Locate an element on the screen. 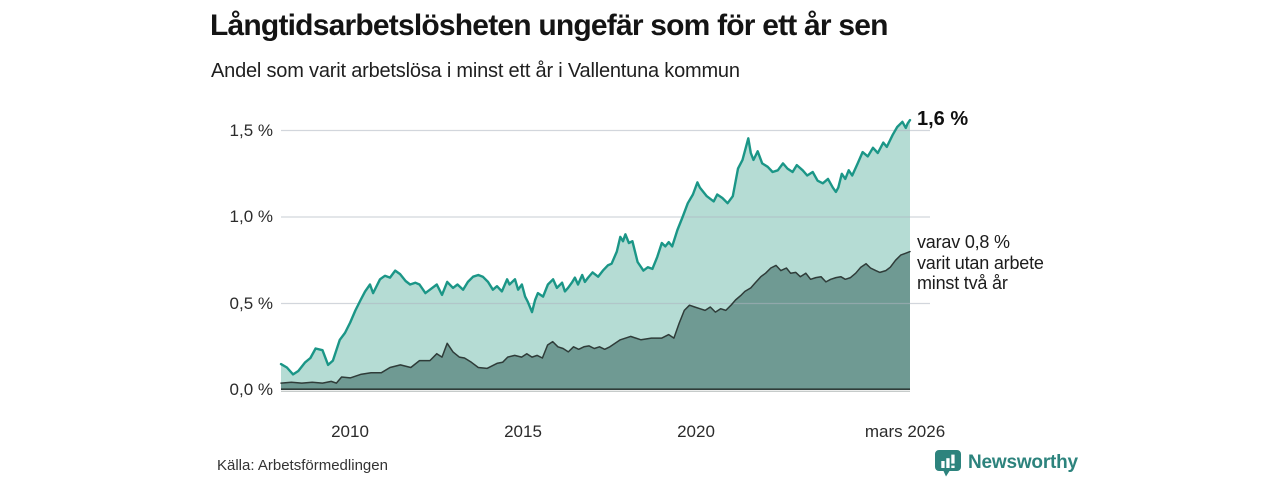  x-axis-tick-2020: 2020 is located at coordinates (696, 431).